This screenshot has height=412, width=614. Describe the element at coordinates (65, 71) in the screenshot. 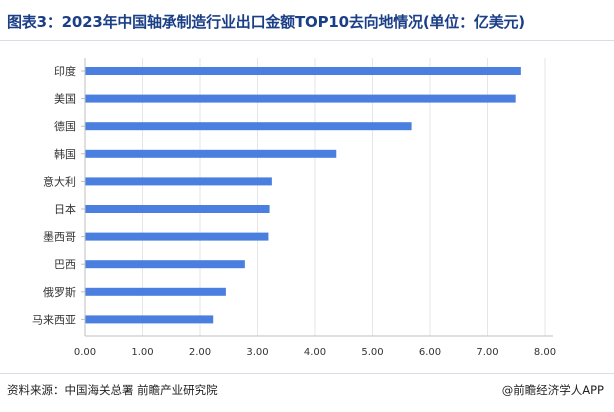

I see `category-label: 印度` at that location.